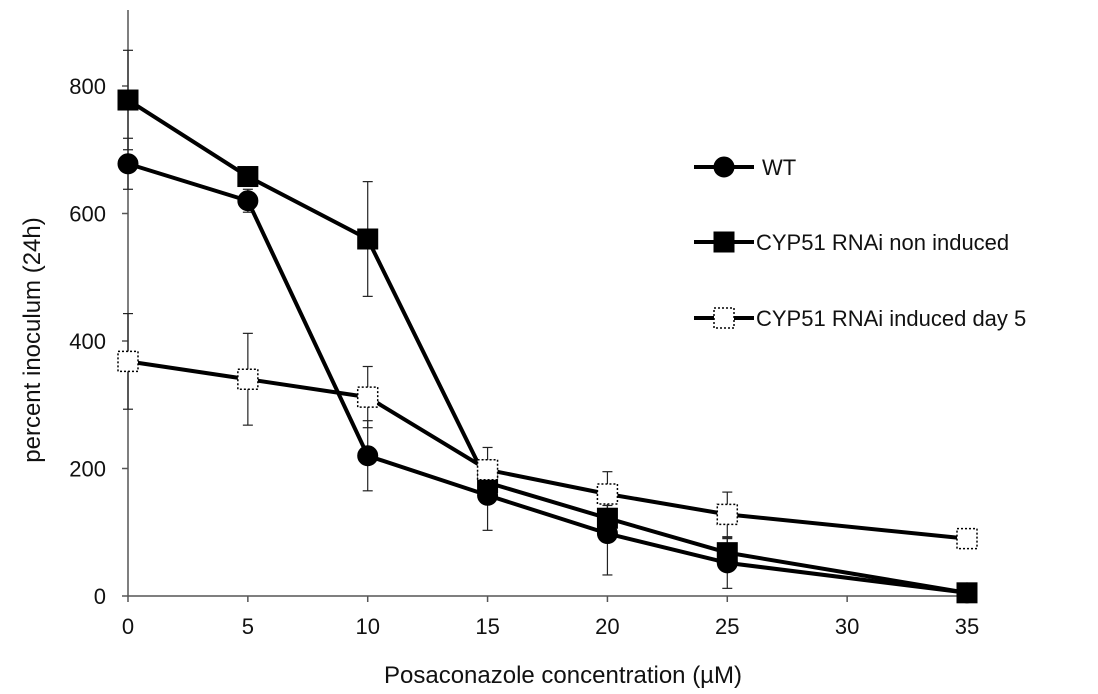 Image resolution: width=1098 pixels, height=694 pixels. Describe the element at coordinates (87, 341) in the screenshot. I see `y-tick-label: 400` at that location.